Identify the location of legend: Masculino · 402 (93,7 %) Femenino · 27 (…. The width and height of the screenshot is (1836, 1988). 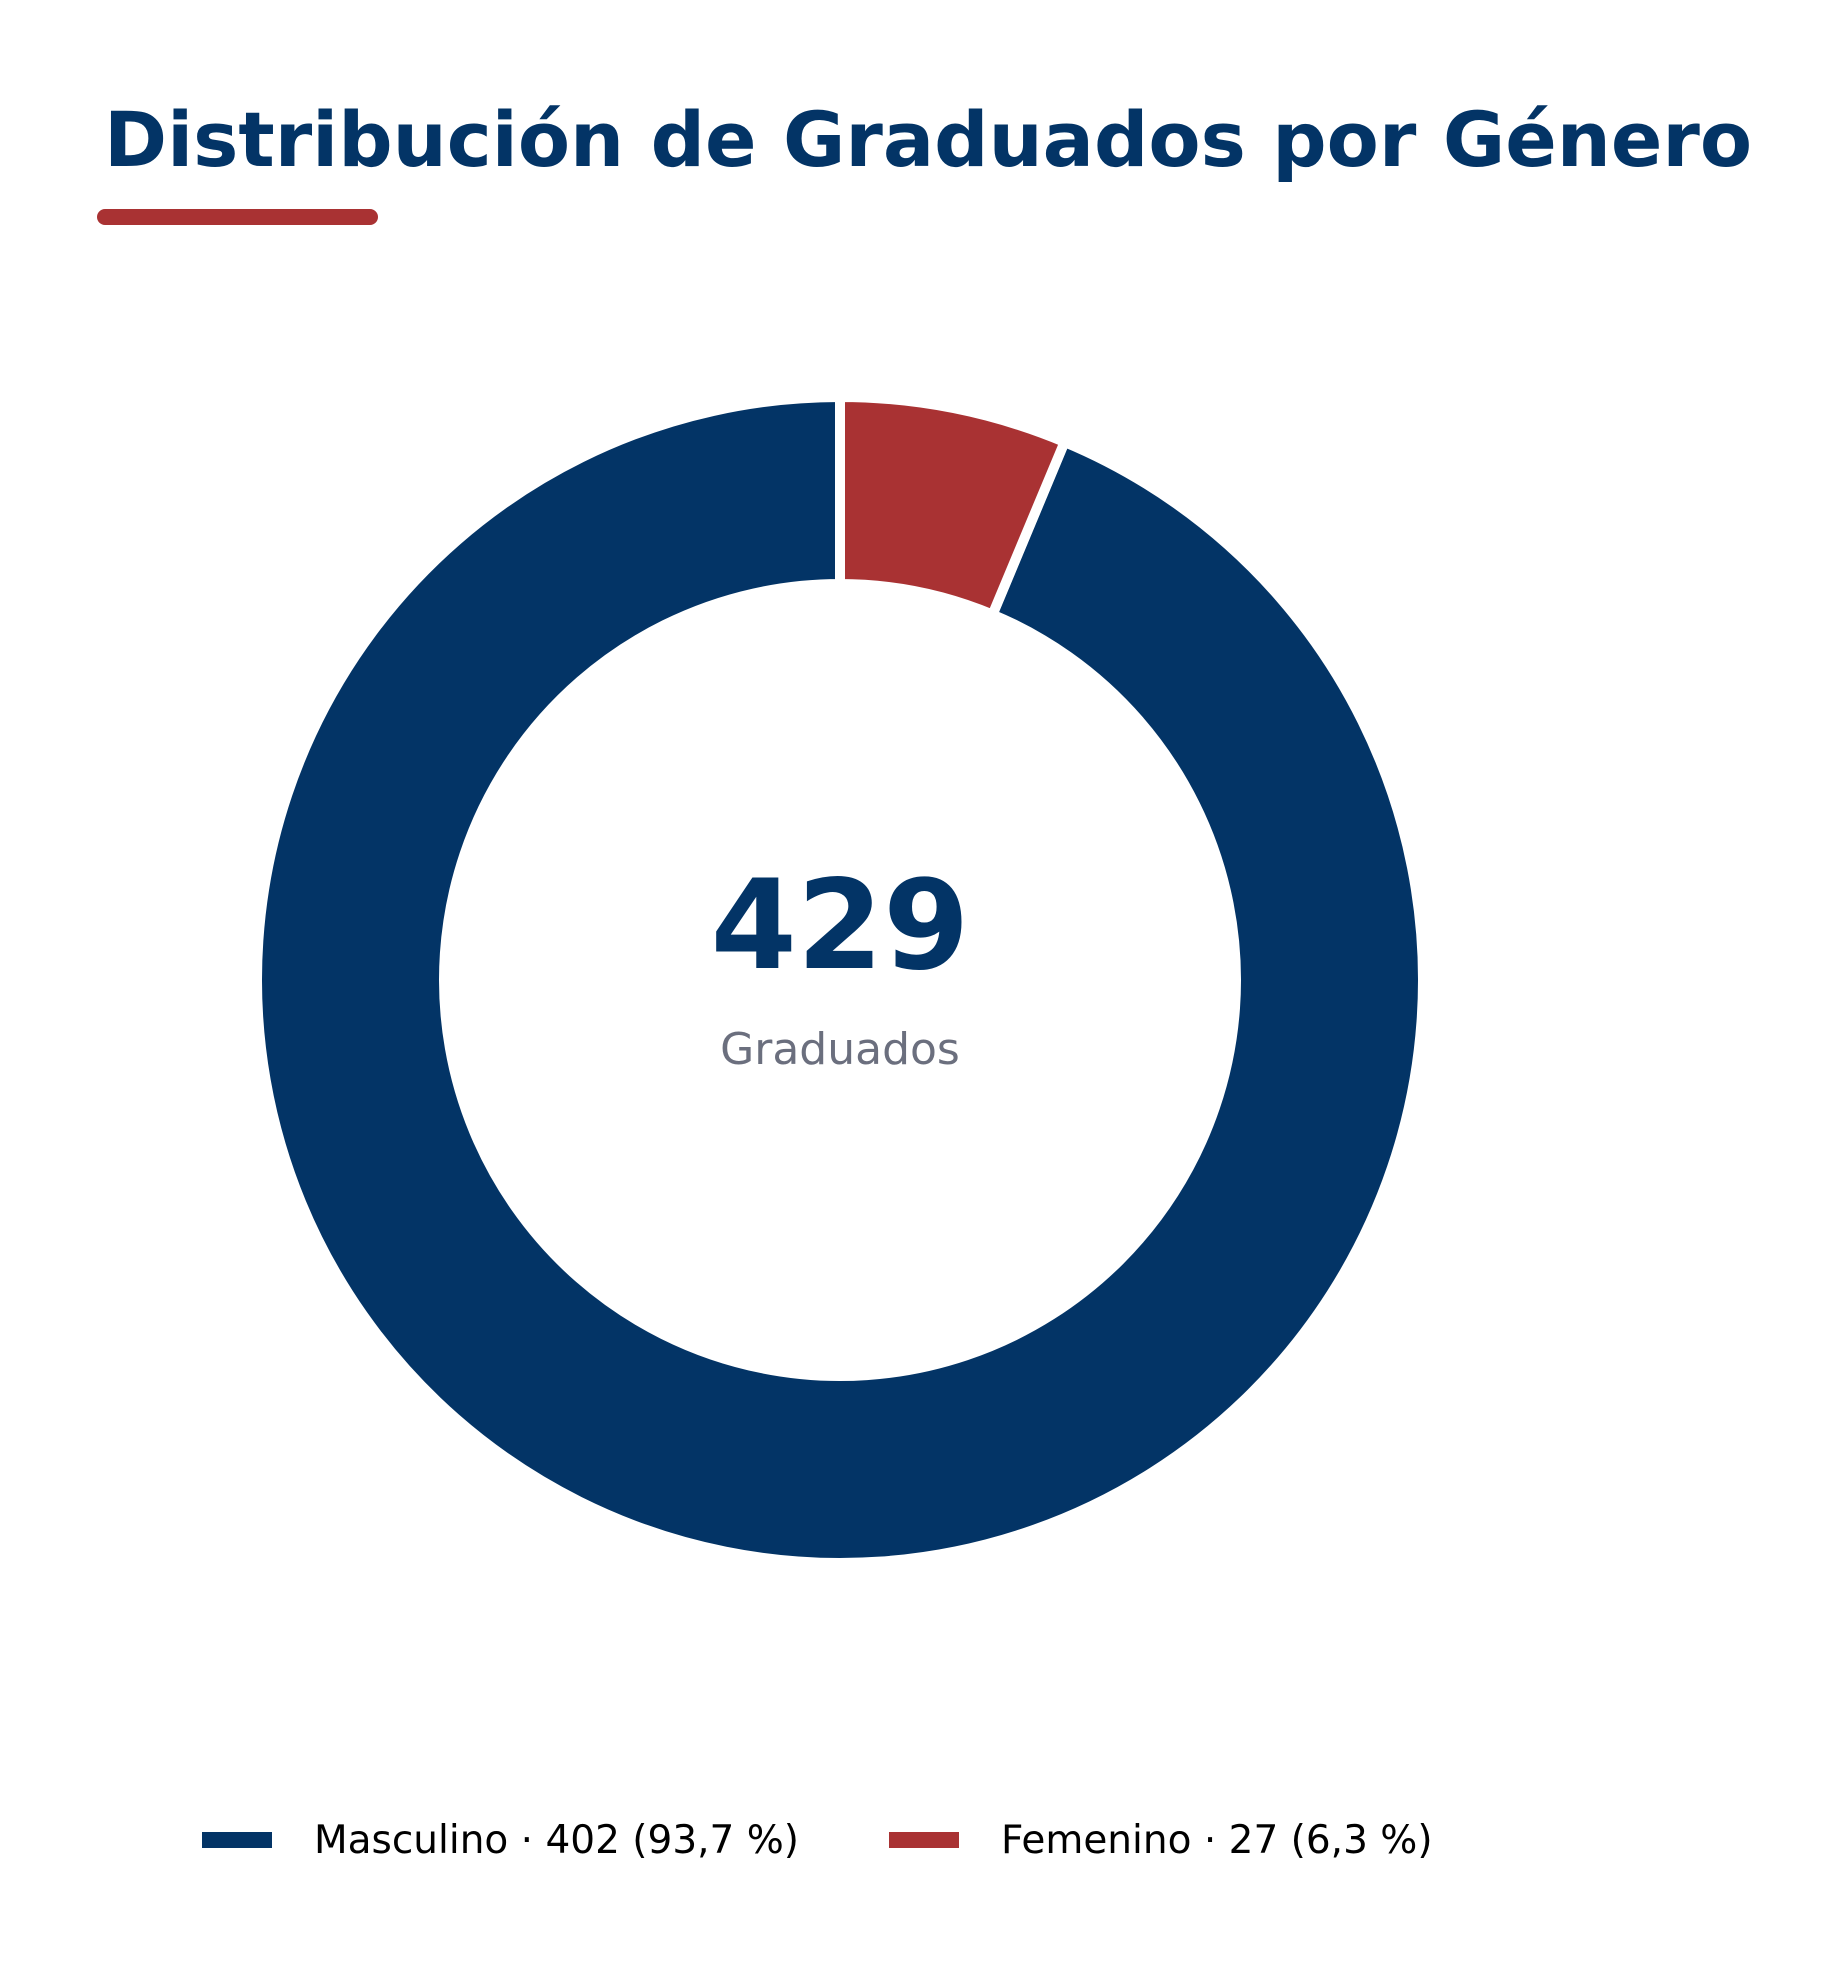
(862, 1840).